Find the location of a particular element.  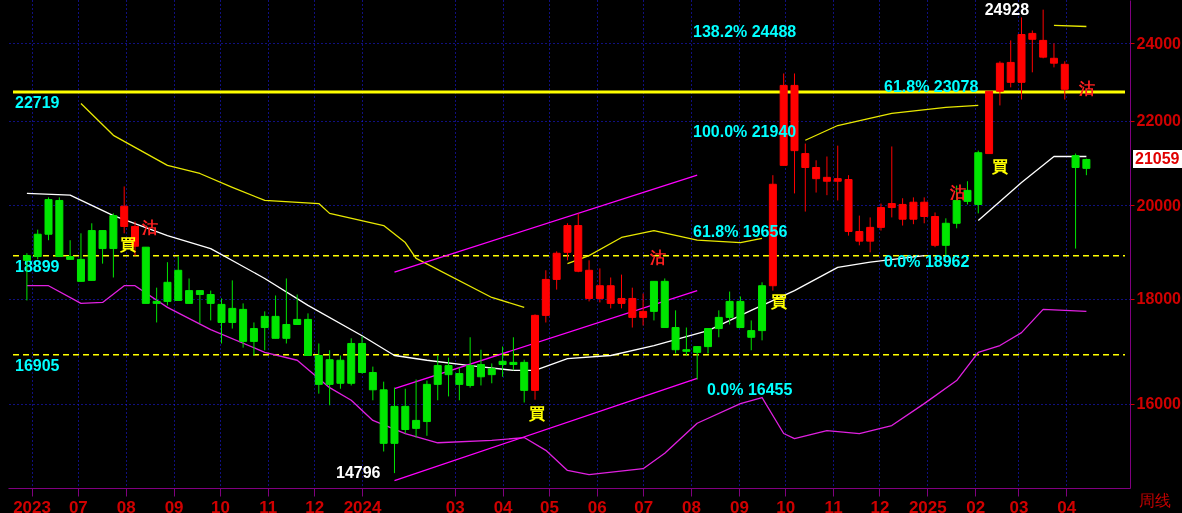

x-tick-label: 2024 is located at coordinates (362, 505).